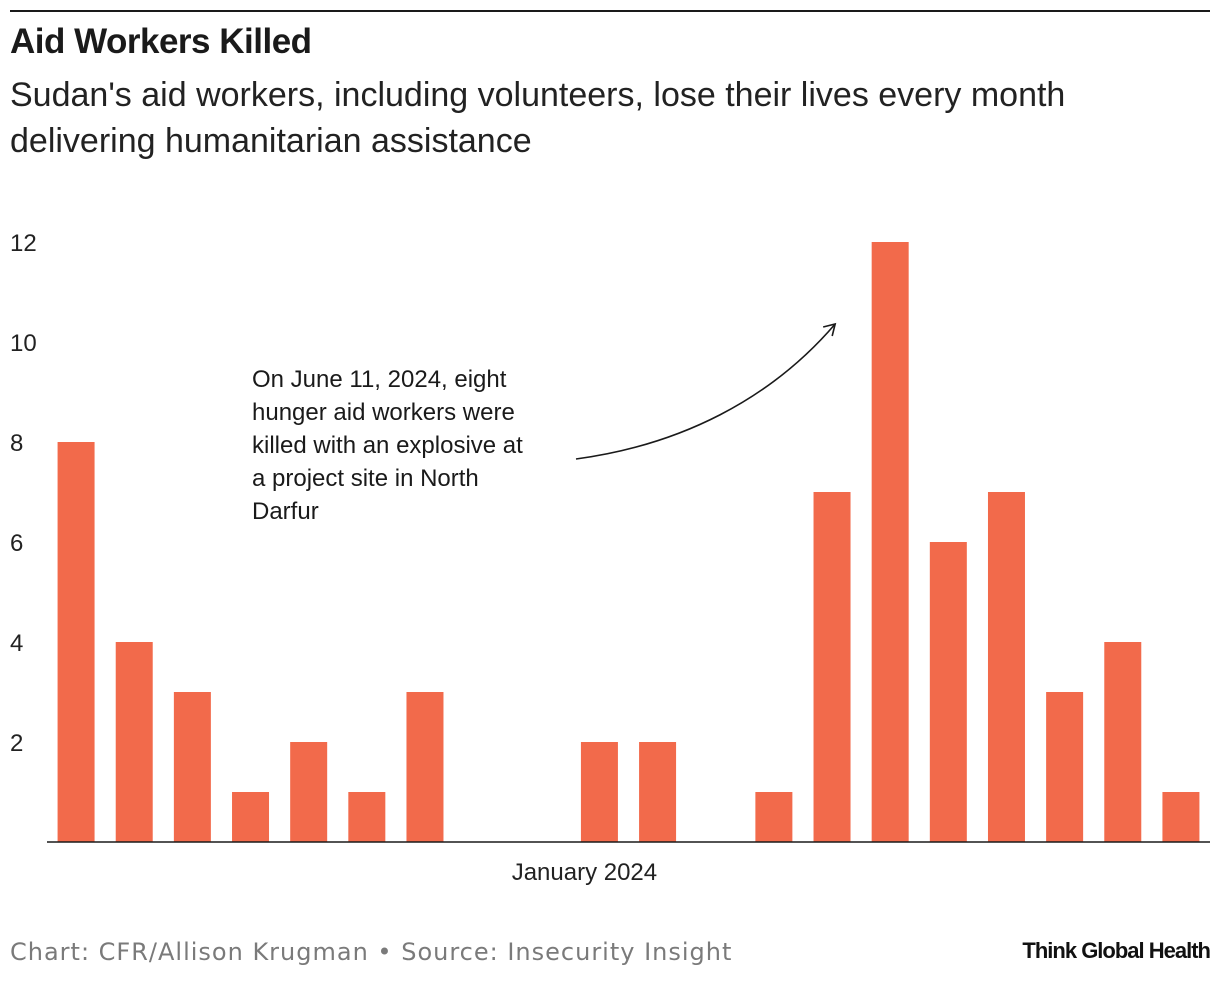 The image size is (1220, 988). What do you see at coordinates (387, 445) in the screenshot?
I see `annotation-text: killed with an explosive at` at bounding box center [387, 445].